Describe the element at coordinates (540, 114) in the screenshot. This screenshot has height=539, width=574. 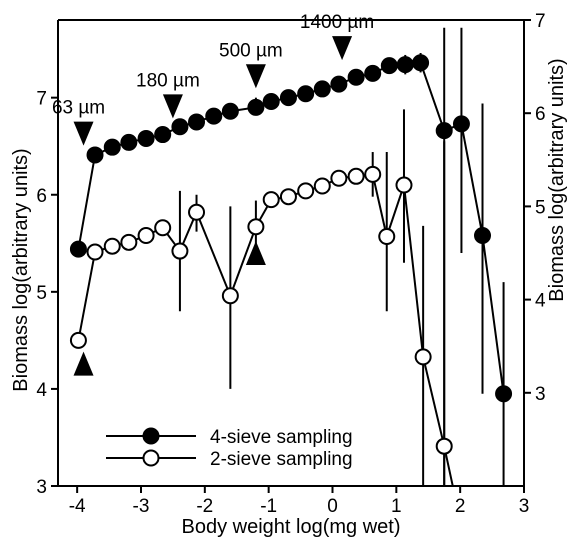
I see `y-right-tick-label: 6` at that location.